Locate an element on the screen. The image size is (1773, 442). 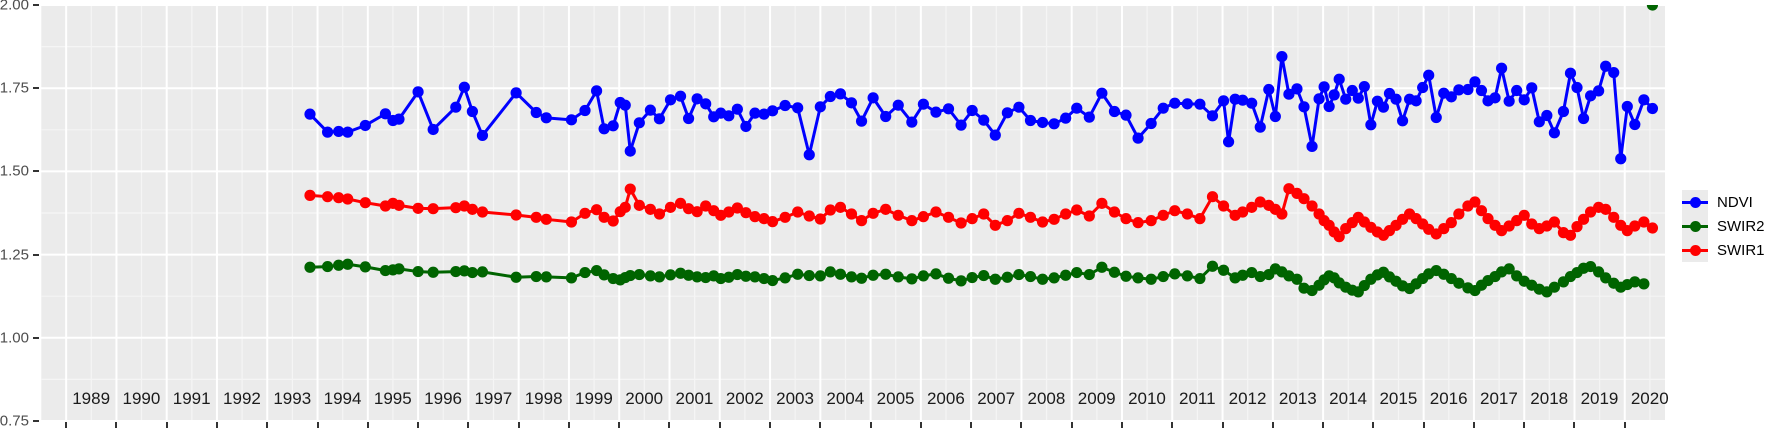
x-tick-label: 1996 is located at coordinates (443, 398).